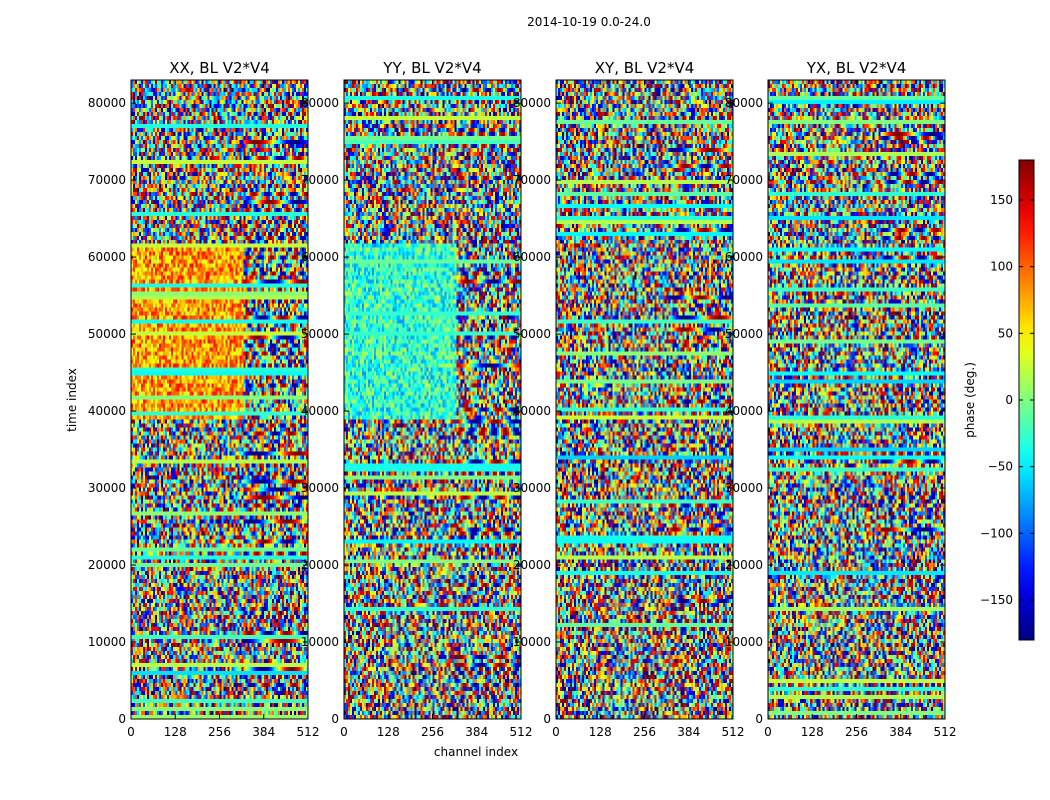 Image resolution: width=1050 pixels, height=800 pixels. Describe the element at coordinates (1000, 467) in the screenshot. I see `colorbar-tick-label: −50` at that location.